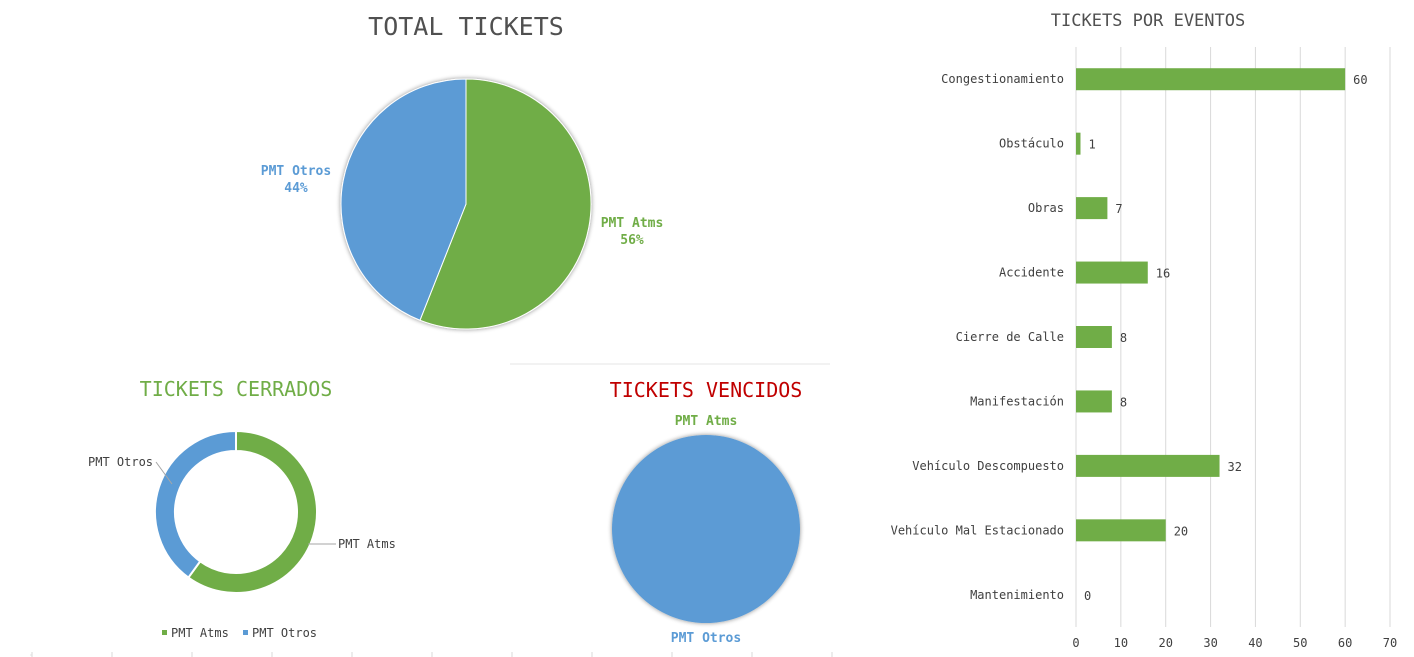  I want to click on bar-category-label: Mantenimiento, so click(1017, 595).